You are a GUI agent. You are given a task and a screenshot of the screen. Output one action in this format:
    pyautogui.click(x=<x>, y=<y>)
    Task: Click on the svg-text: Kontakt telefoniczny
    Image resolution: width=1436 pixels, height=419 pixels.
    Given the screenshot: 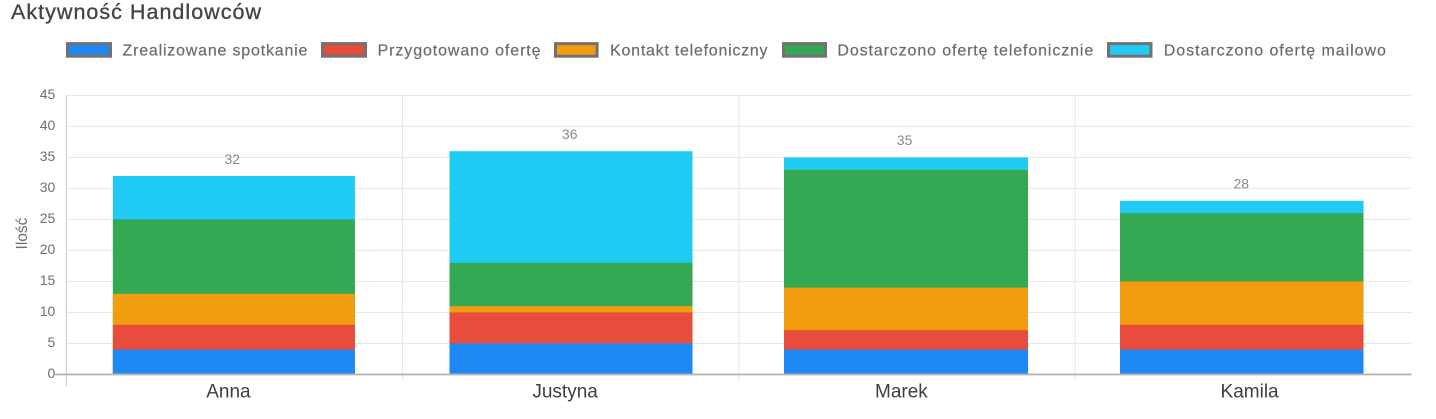 What is the action you would take?
    pyautogui.click(x=689, y=50)
    